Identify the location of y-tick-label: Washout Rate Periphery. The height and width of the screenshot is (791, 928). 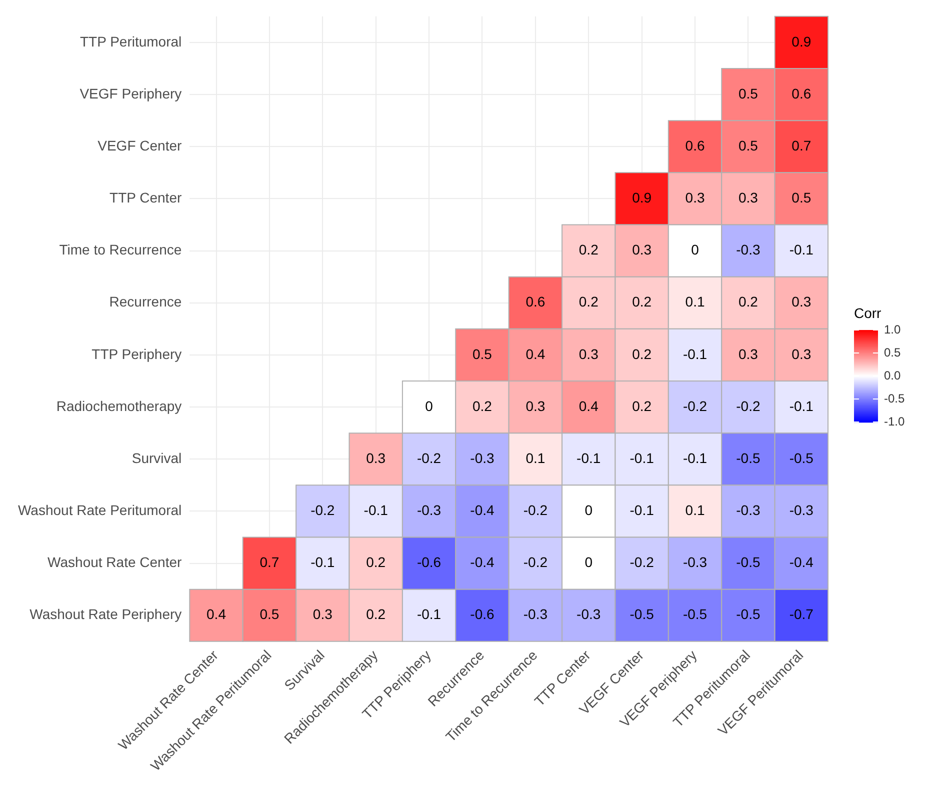
(106, 614).